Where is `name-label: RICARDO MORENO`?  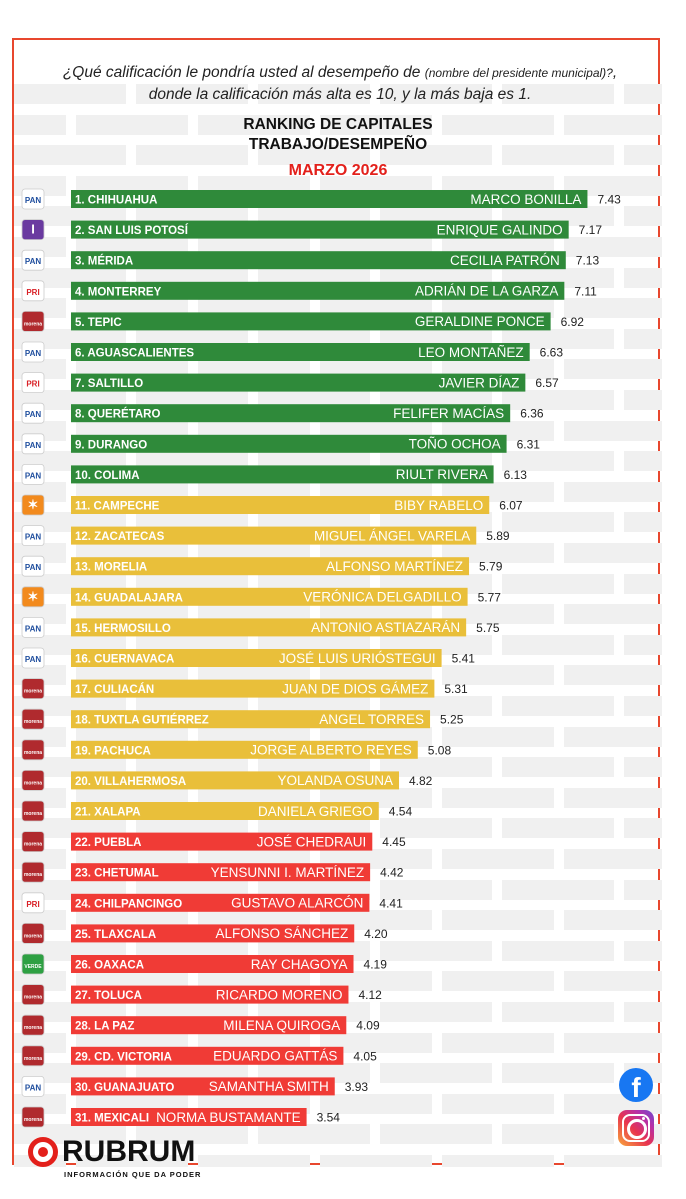 name-label: RICARDO MORENO is located at coordinates (279, 994).